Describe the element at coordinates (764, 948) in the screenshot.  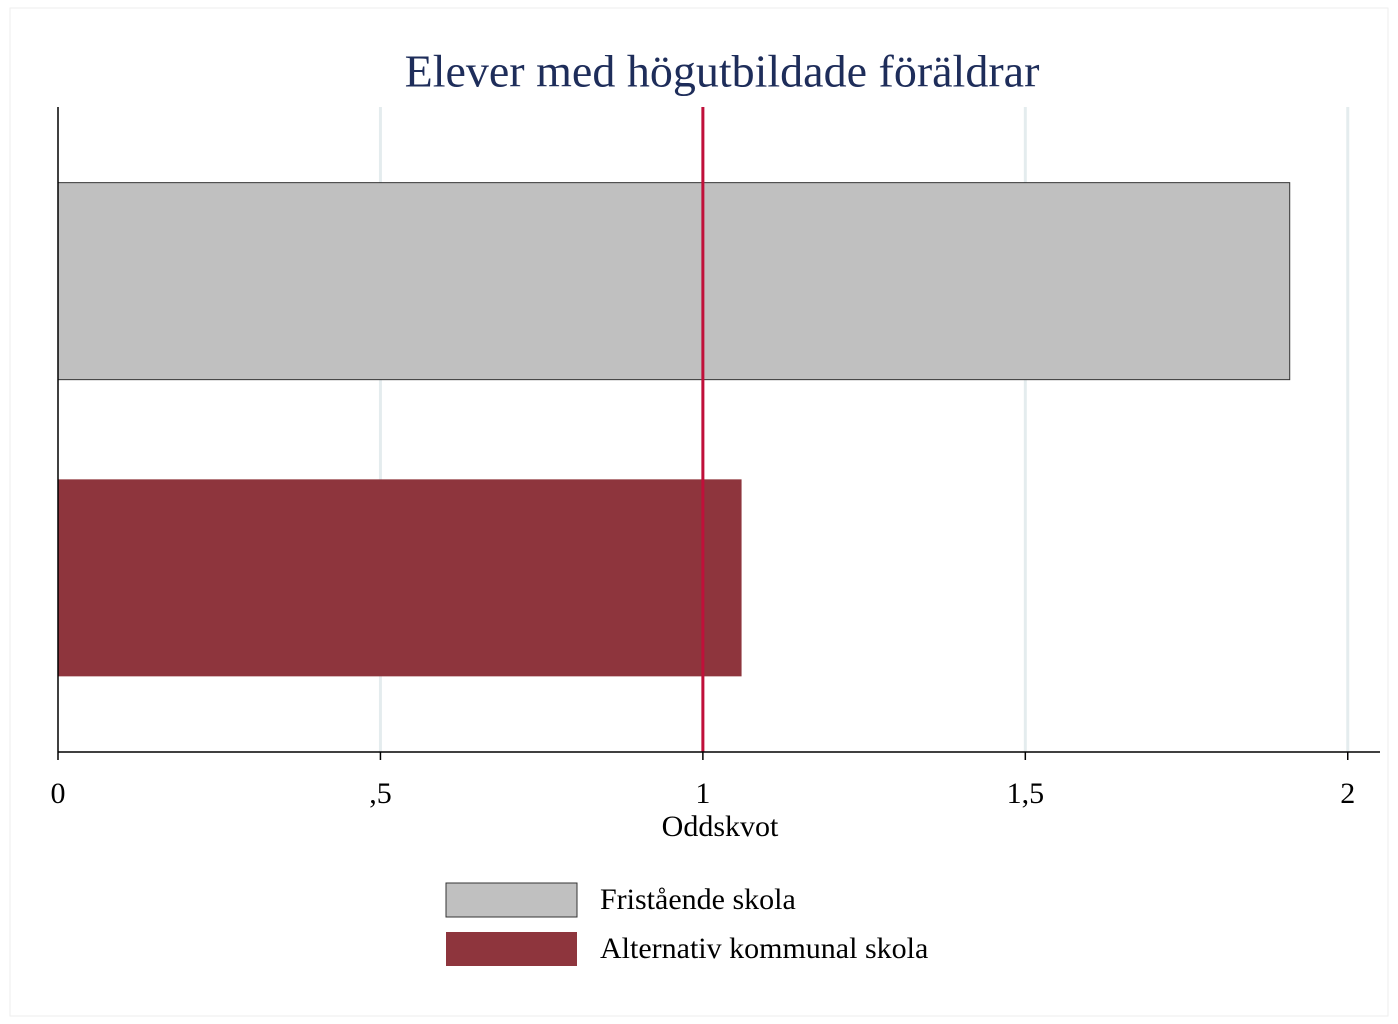
I see `legend-label: Alternativ kommunal skola` at that location.